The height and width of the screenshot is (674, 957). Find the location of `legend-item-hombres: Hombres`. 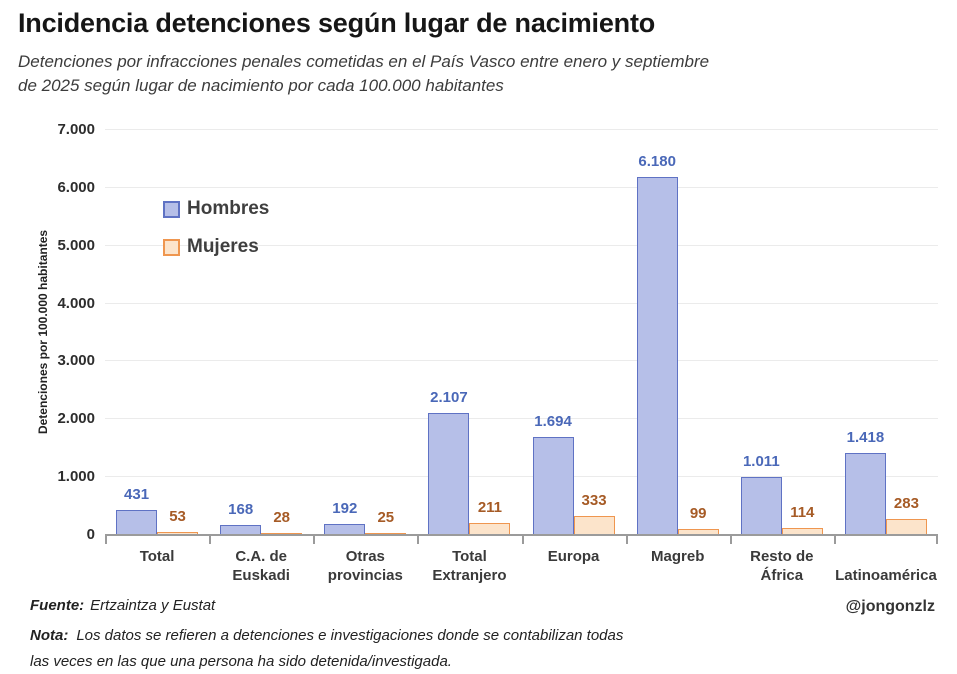

legend-item-hombres: Hombres is located at coordinates (216, 209).